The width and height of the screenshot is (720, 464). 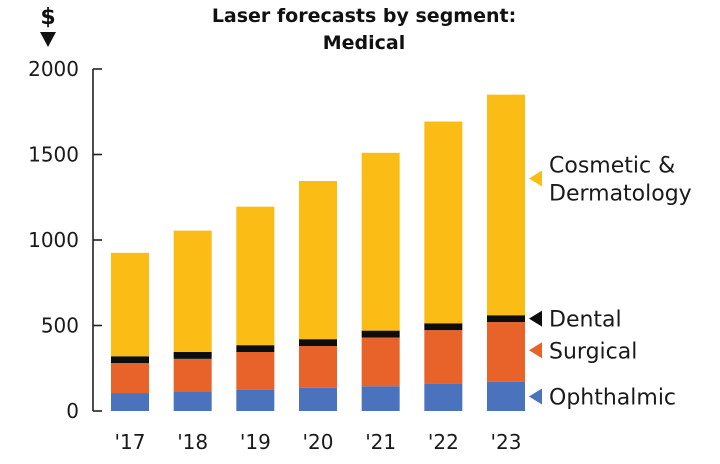 What do you see at coordinates (506, 442) in the screenshot?
I see `x-tick-label: '23` at bounding box center [506, 442].